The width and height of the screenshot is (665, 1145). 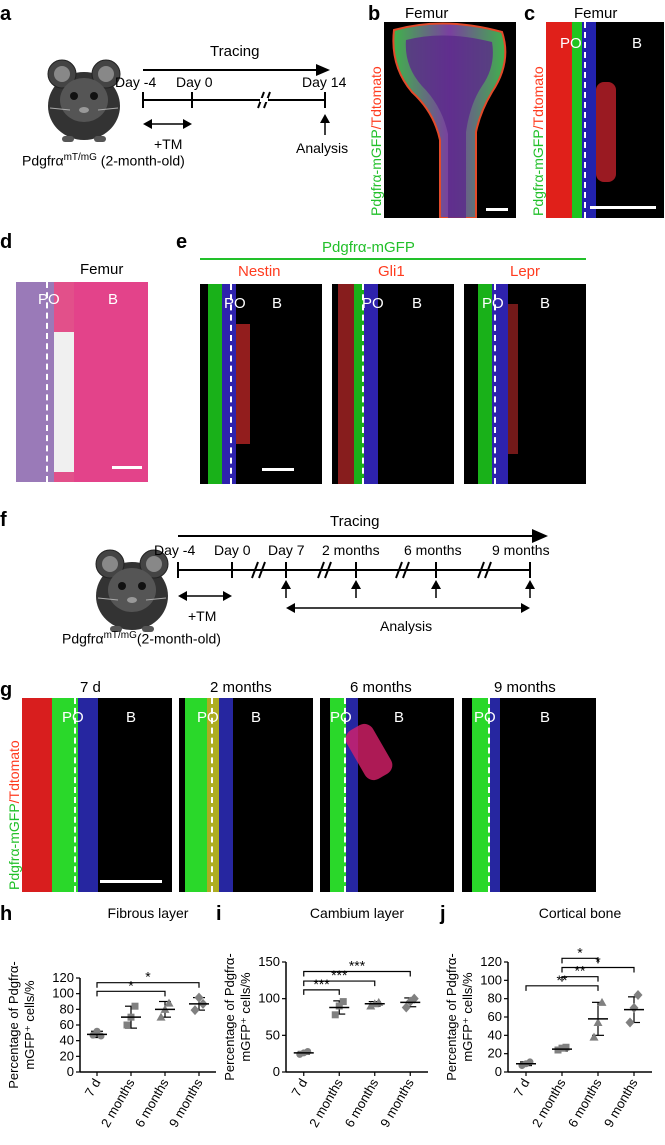 What do you see at coordinates (261, 384) in the screenshot?
I see `micrograph-e-nestin: PO B` at bounding box center [261, 384].